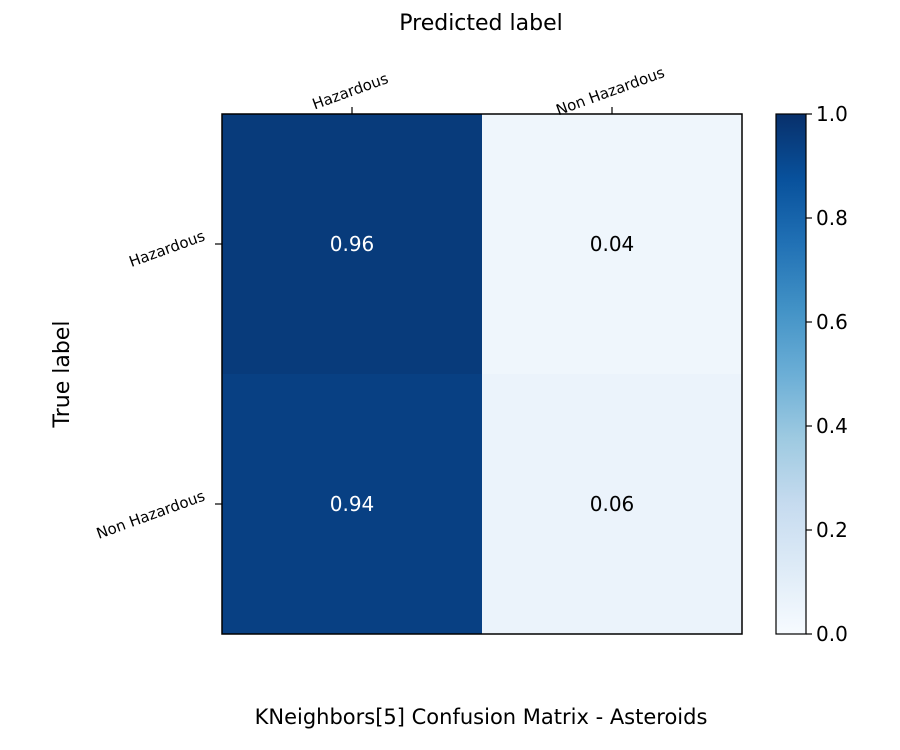 This screenshot has height=750, width=900. What do you see at coordinates (611, 91) in the screenshot?
I see `x-tick-label: Non Hazardous` at bounding box center [611, 91].